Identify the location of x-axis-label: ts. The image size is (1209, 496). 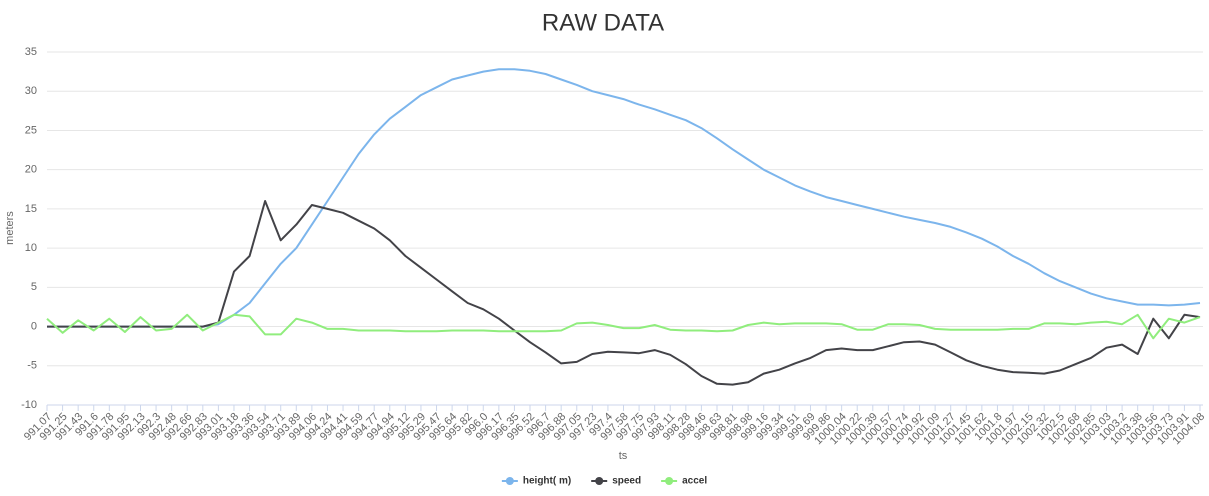
(623, 456).